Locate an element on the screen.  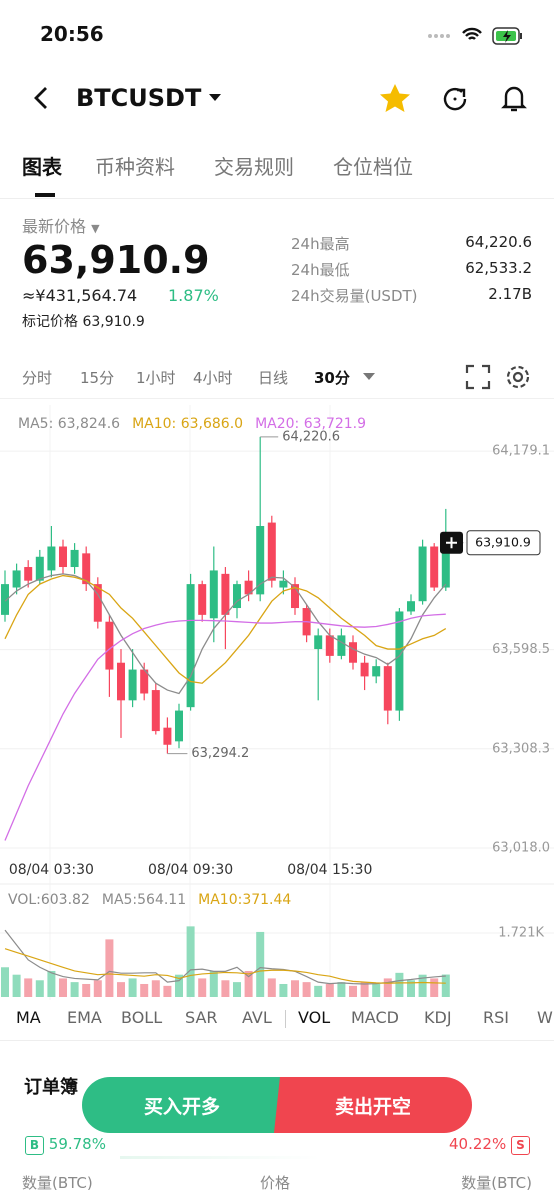
back-button is located at coordinates (42, 98).